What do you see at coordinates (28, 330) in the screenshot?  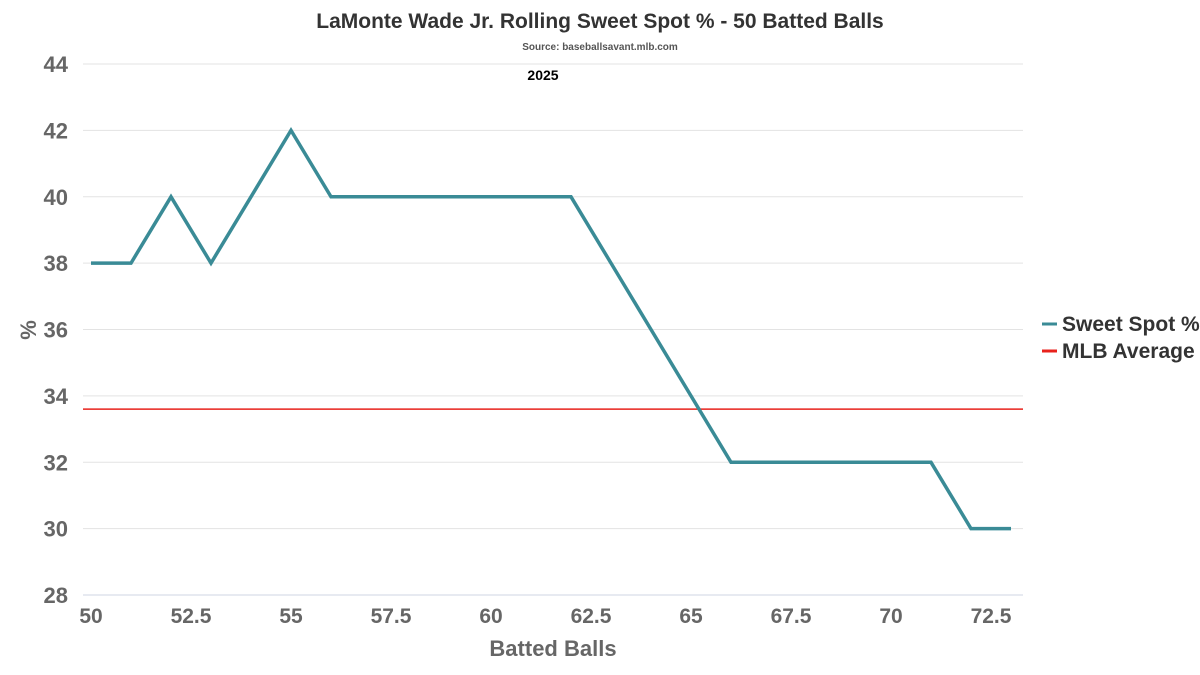 I see `y-axis-label: %` at bounding box center [28, 330].